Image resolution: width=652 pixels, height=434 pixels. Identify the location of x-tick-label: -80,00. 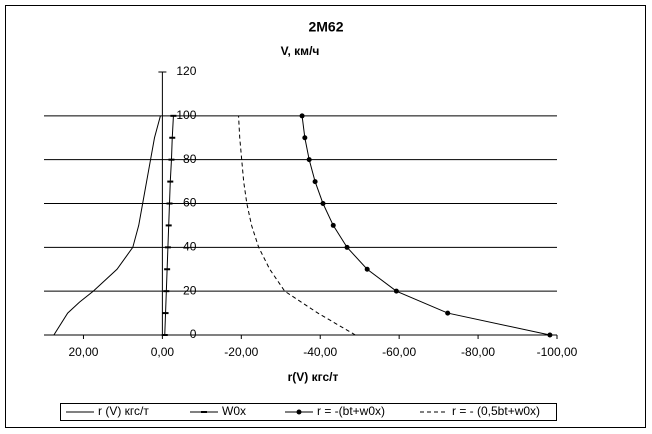
(478, 352).